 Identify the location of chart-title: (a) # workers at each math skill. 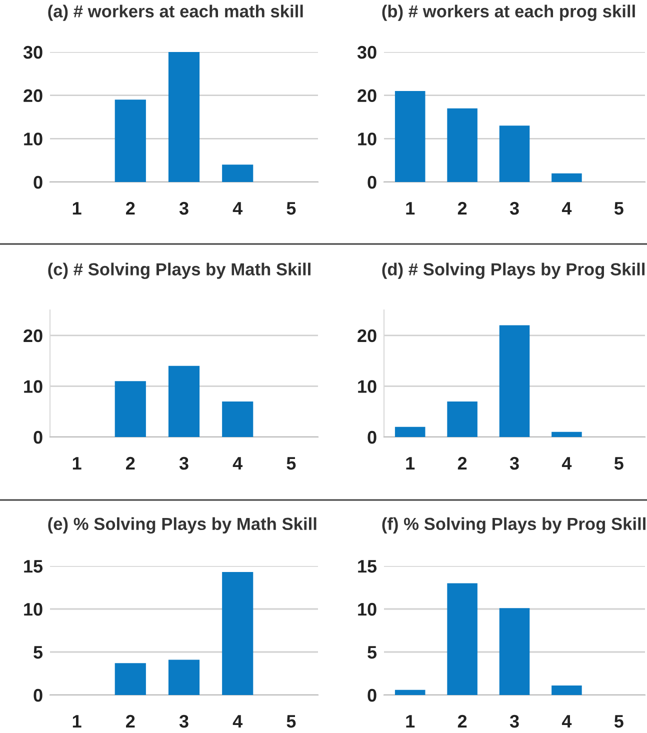
(175, 12).